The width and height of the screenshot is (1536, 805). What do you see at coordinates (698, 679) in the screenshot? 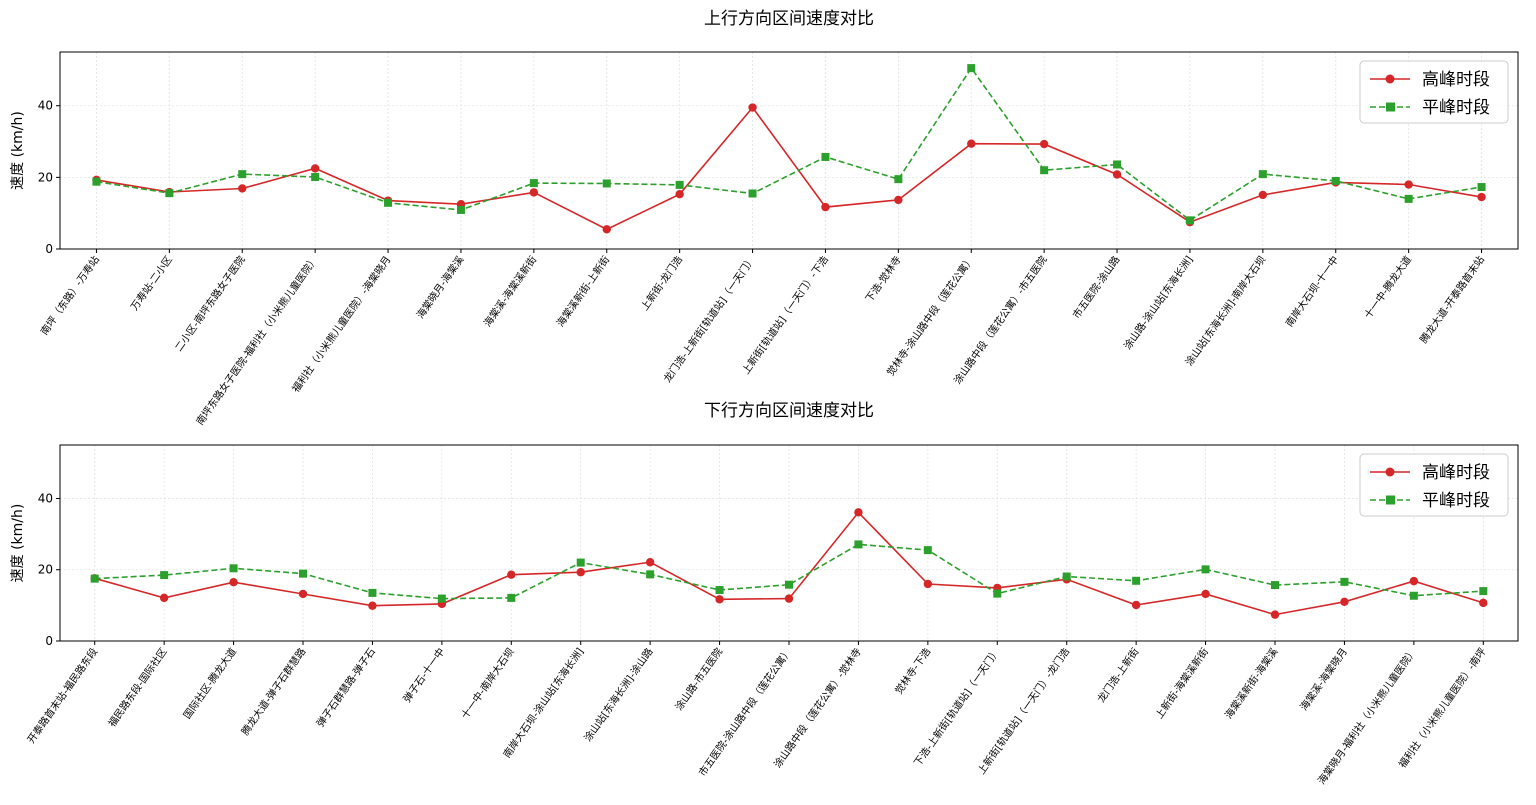
I see `x-tick-label: 涂山路-市五医院` at bounding box center [698, 679].